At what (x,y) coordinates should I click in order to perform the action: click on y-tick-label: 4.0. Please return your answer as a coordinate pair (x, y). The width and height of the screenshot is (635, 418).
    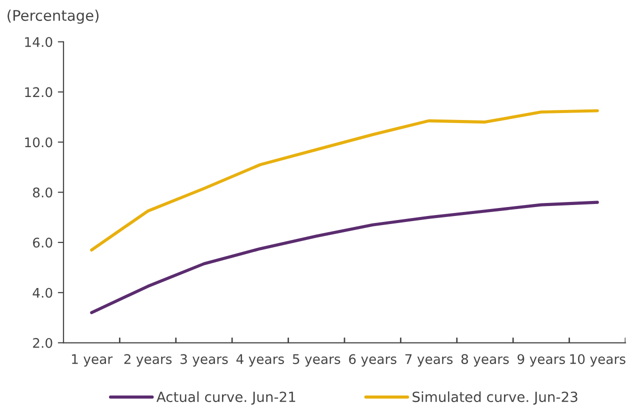
    Looking at the image, I should click on (42, 293).